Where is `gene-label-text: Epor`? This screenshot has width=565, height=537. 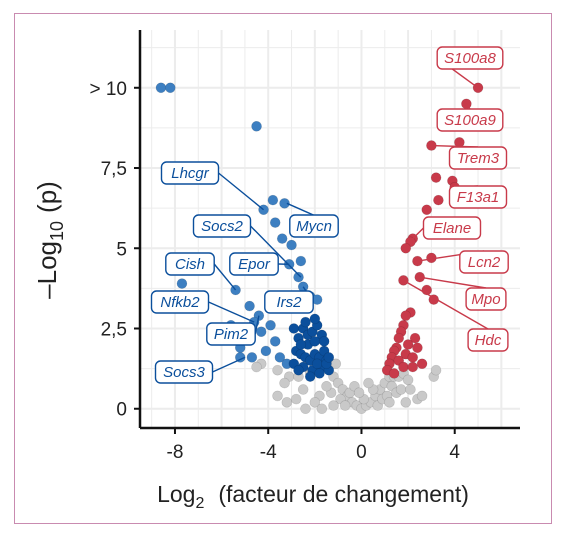 gene-label-text: Epor is located at coordinates (254, 264).